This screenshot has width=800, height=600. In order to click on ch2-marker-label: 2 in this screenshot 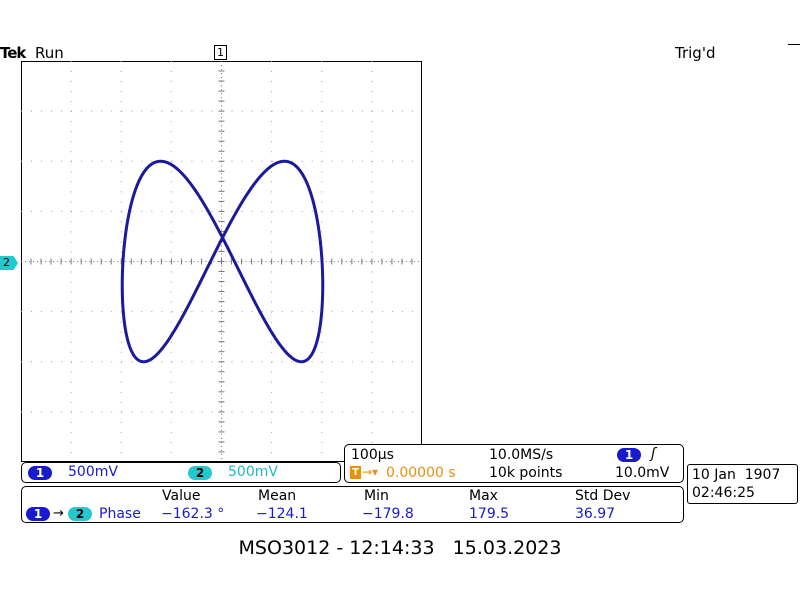, I will do `click(6, 262)`.